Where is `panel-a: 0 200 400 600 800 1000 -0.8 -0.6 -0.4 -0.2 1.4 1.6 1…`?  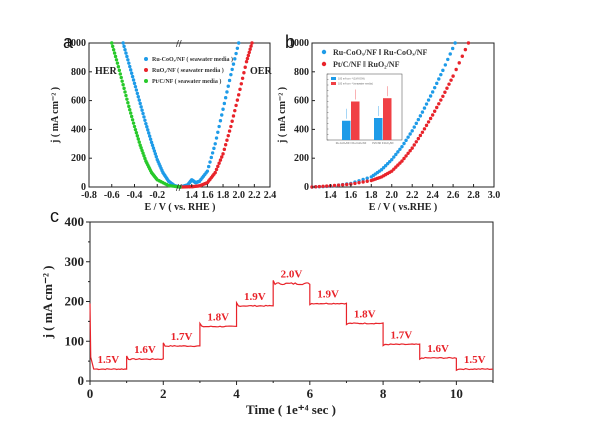
panel-a: 0 200 400 600 800 1000 -0.8 -0.6 -0.4 -0.2 1.4 1.6 1… is located at coordinates (163, 125).